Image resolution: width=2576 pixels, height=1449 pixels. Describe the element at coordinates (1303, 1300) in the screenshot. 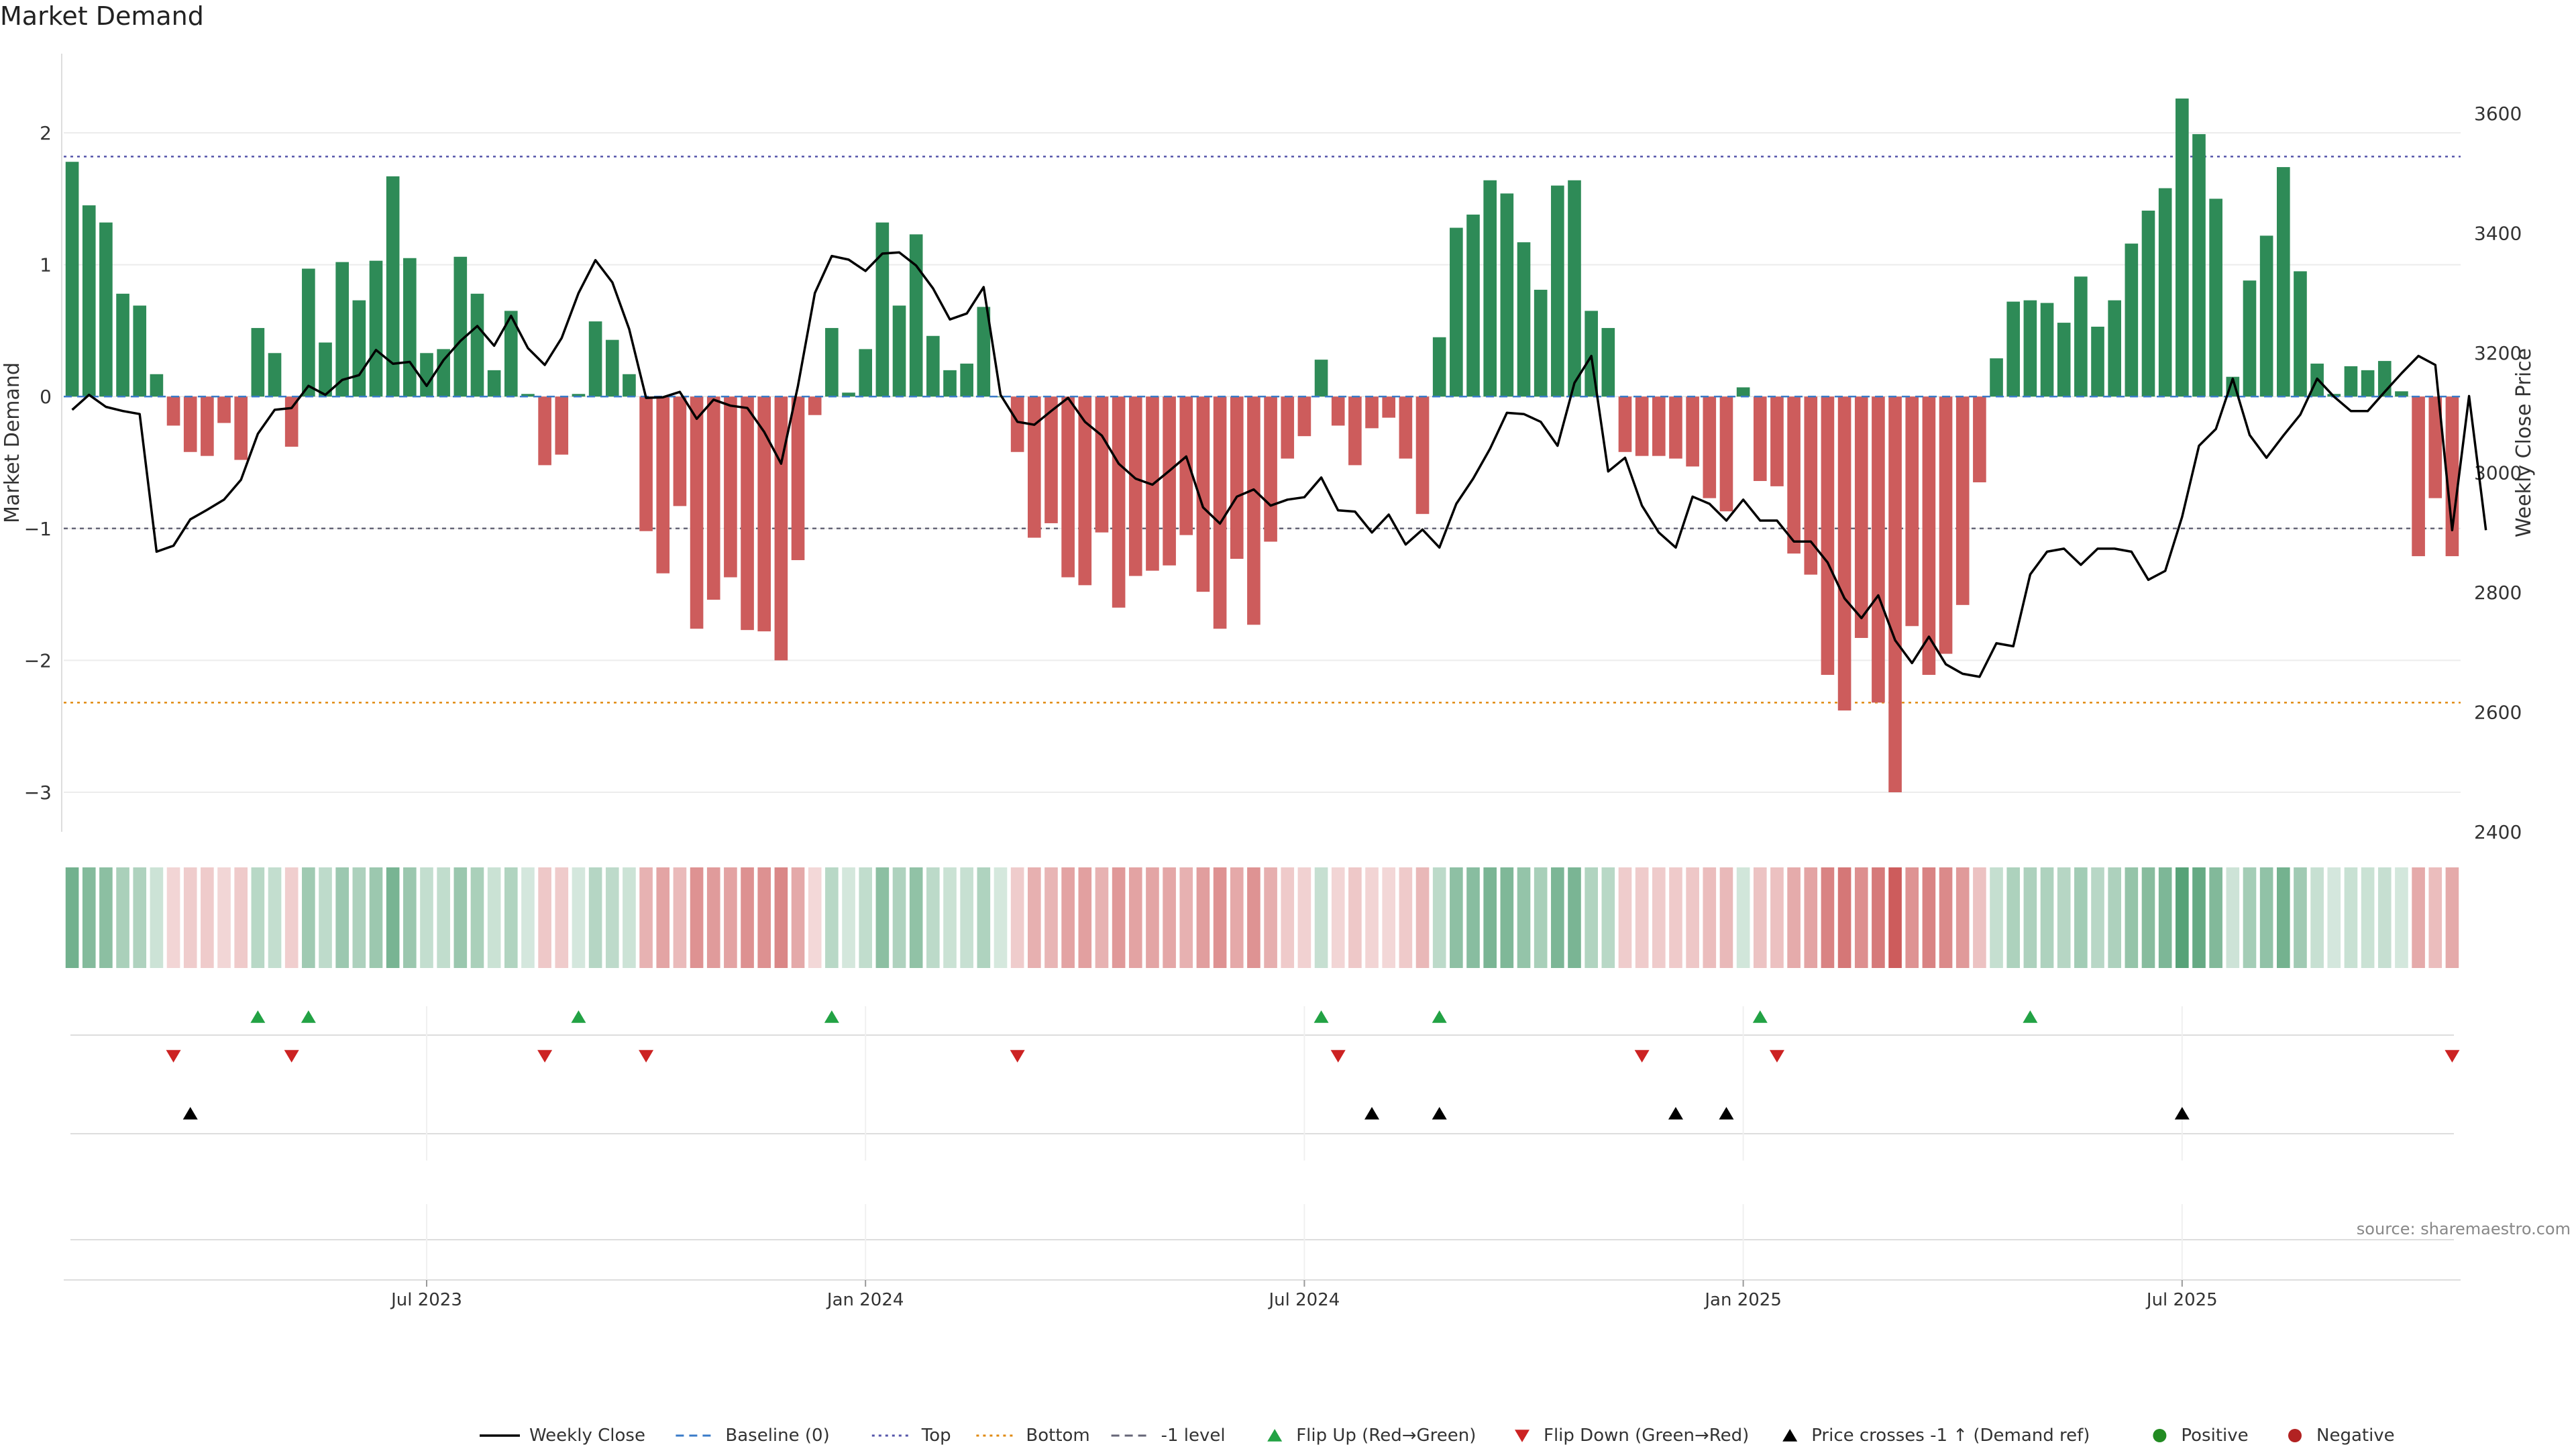

I see `x-tick-label: Jul 2024` at that location.